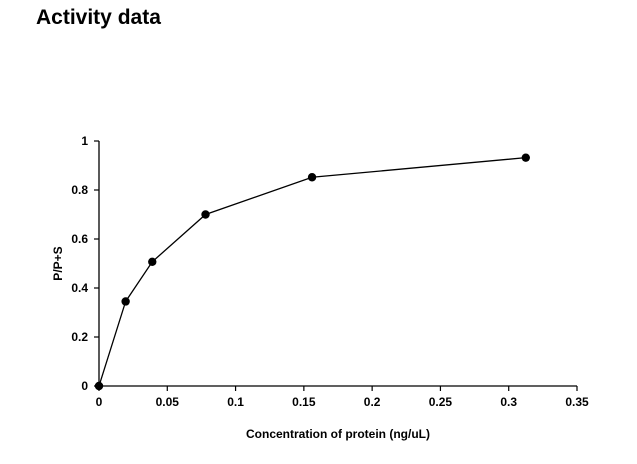  What do you see at coordinates (168, 402) in the screenshot?
I see `x-tick-label: 0.05` at bounding box center [168, 402].